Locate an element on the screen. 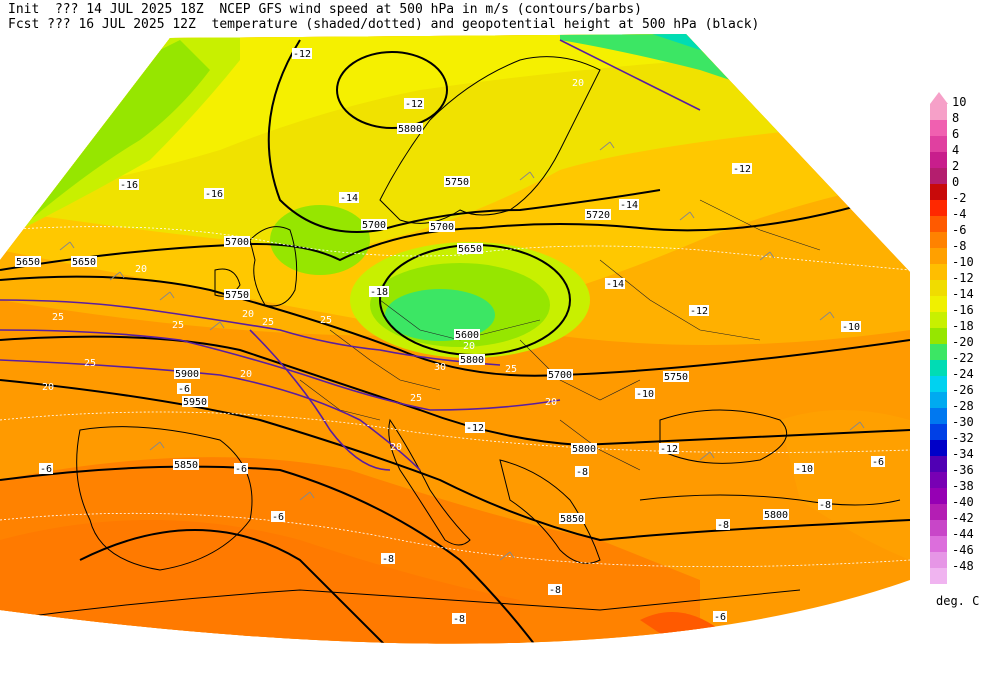 The height and width of the screenshot is (680, 1000). legend-label: 6 is located at coordinates (956, 134).